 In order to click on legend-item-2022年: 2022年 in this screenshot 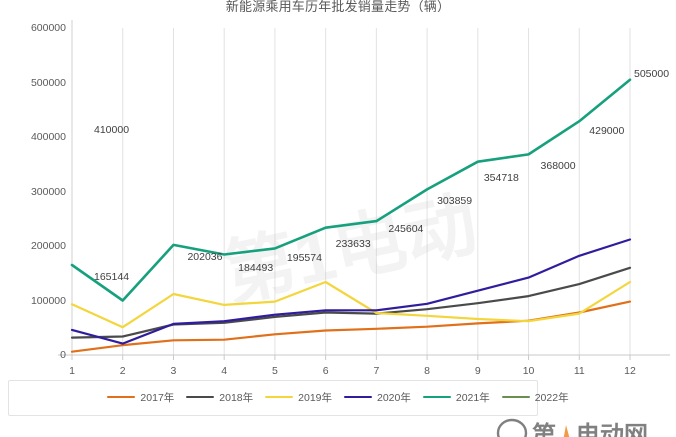, I will do `click(535, 397)`.